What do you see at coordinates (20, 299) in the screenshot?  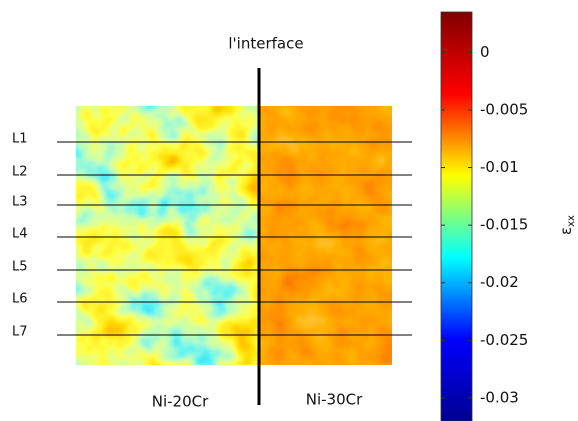 I see `profile-label: L6` at bounding box center [20, 299].